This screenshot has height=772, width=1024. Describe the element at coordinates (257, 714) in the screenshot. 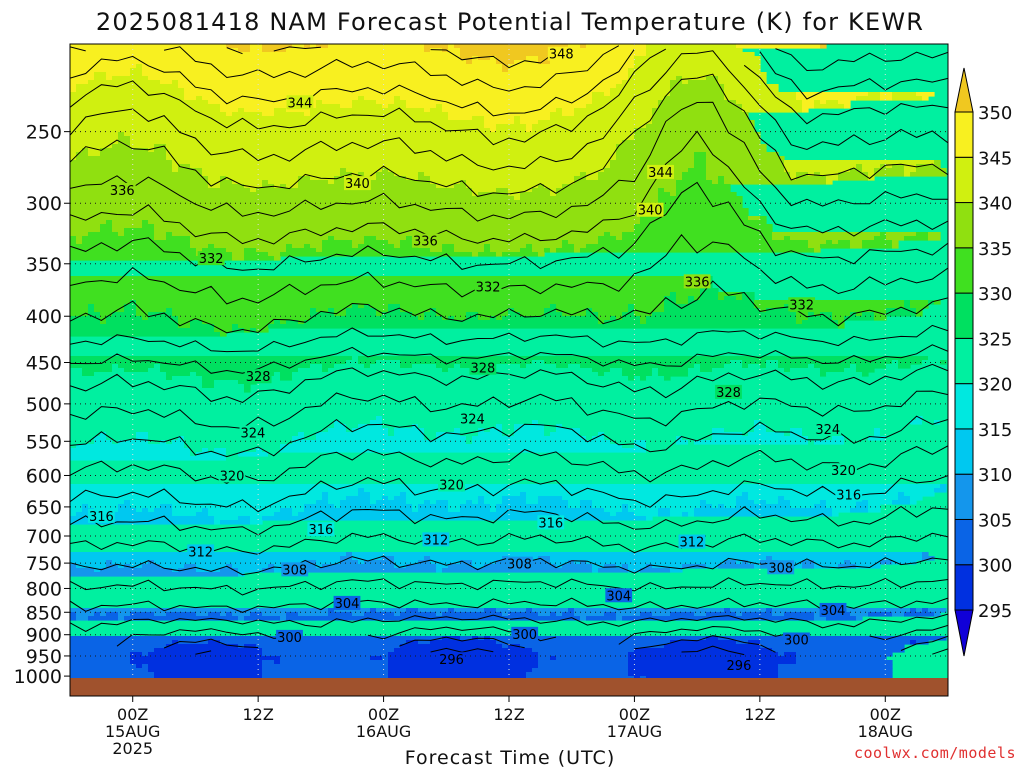

I see `x-tick-label: 12Z` at that location.